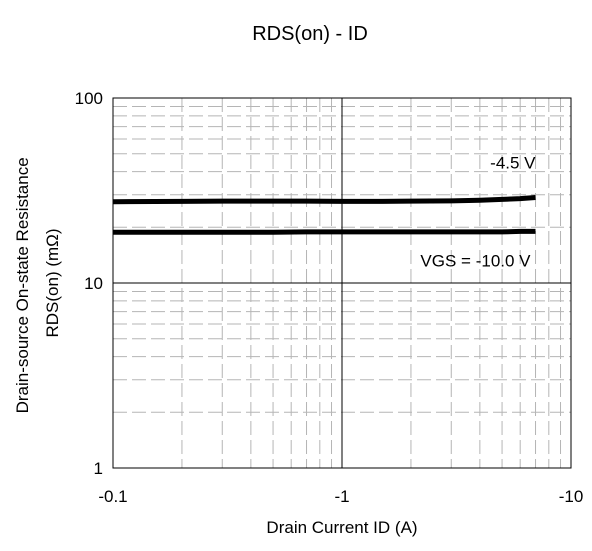  I want to click on series-annotation-2: VGS = -10.0 V, so click(475, 260).